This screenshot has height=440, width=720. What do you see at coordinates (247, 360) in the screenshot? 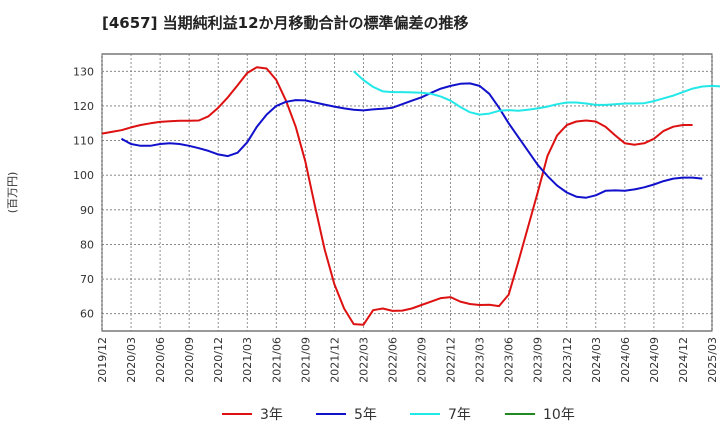
I see `x-tick-label: 2021/03` at bounding box center [247, 360].